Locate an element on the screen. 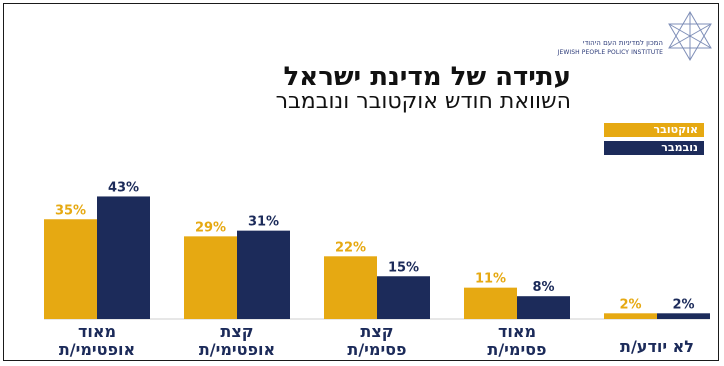 The image size is (724, 366). data-label-november-4: 2% is located at coordinates (683, 304).